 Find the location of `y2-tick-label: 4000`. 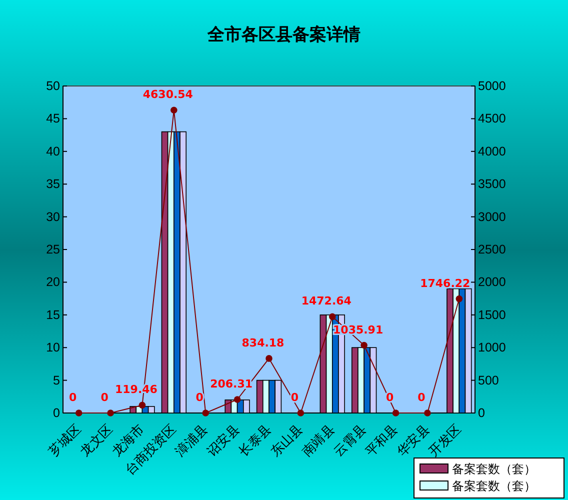

y2-tick-label: 4000 is located at coordinates (492, 151).